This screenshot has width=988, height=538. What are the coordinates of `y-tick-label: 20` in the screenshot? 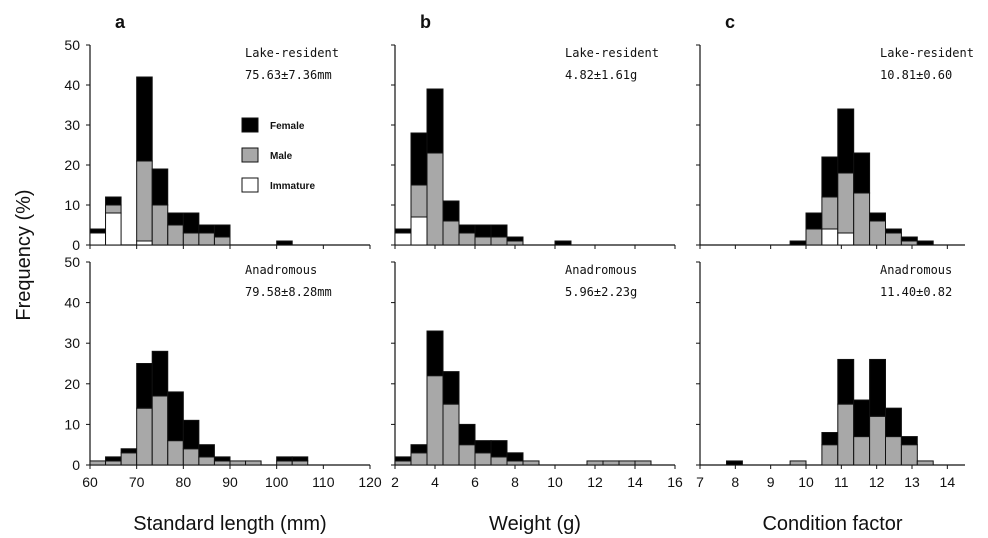 It's located at (72, 384).